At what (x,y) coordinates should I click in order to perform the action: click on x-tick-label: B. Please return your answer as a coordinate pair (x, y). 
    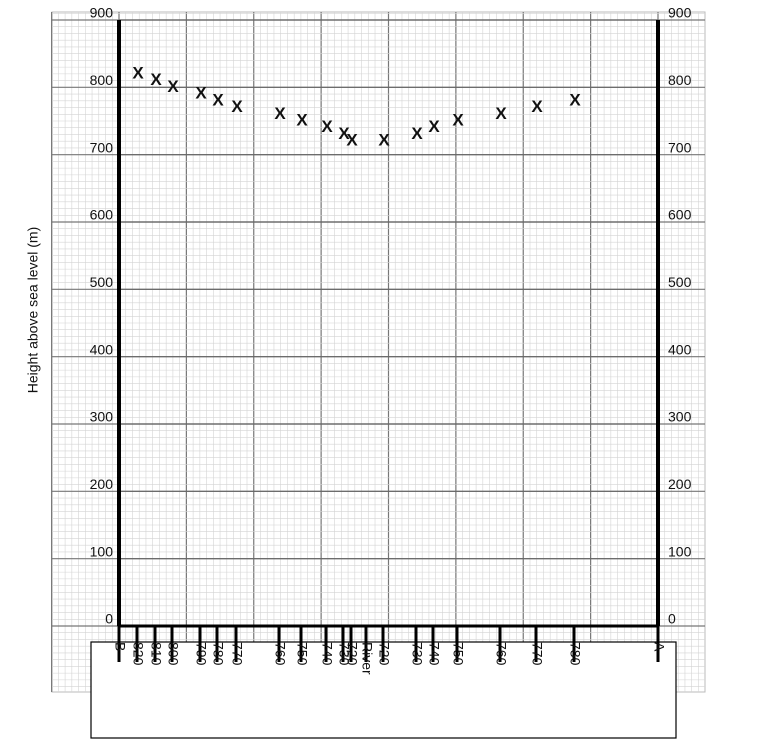
    Looking at the image, I should click on (120, 646).